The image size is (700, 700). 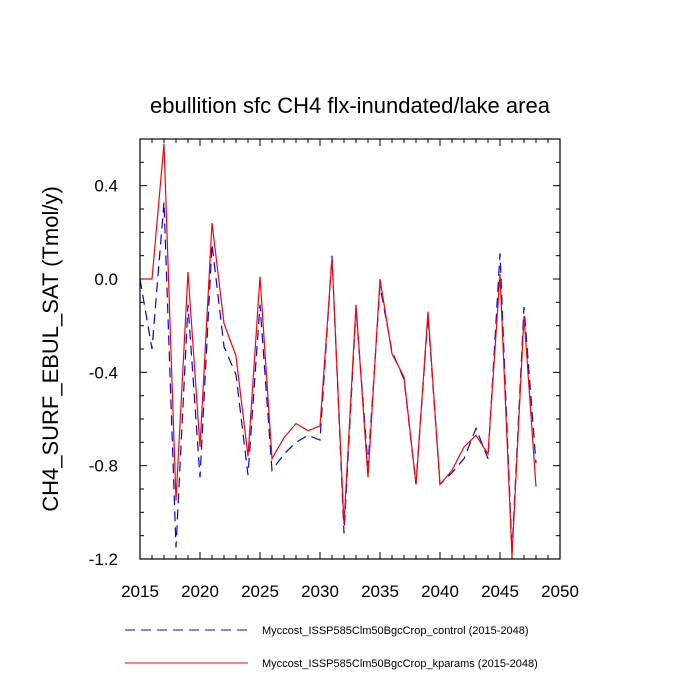 I want to click on y-tick-label: -0.4, so click(x=103, y=372).